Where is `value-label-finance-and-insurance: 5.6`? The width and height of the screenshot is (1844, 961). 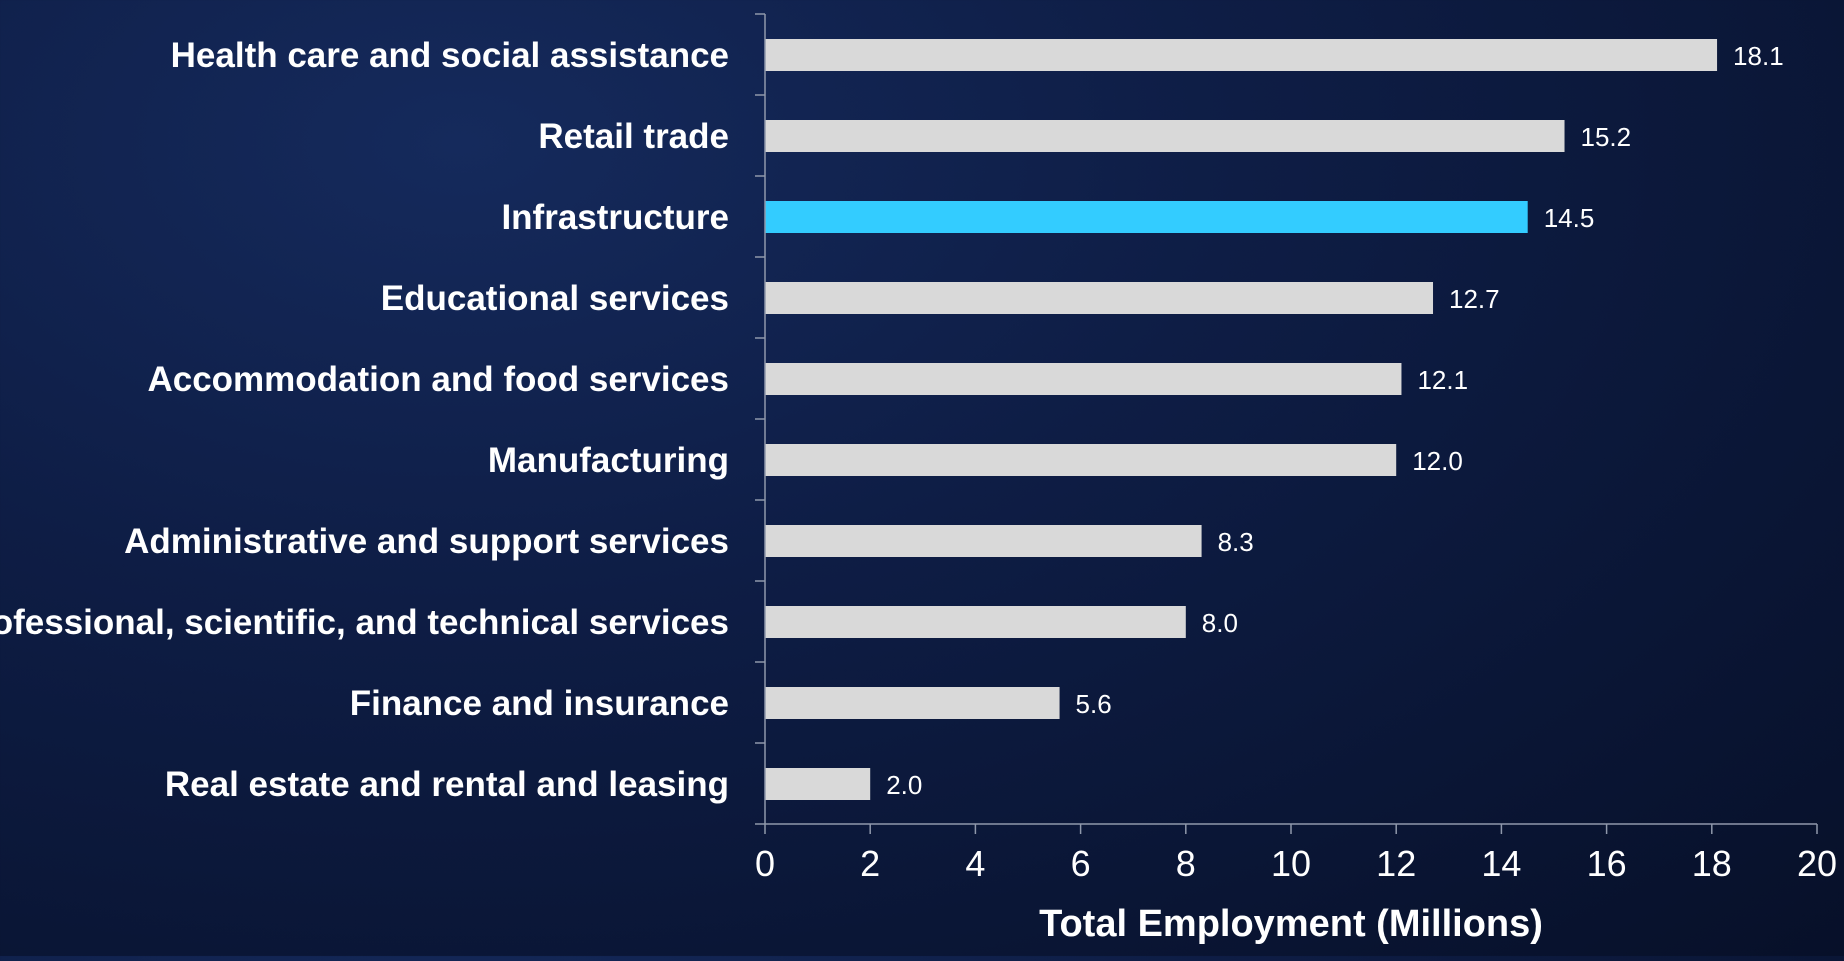 value-label-finance-and-insurance: 5.6 is located at coordinates (1094, 704).